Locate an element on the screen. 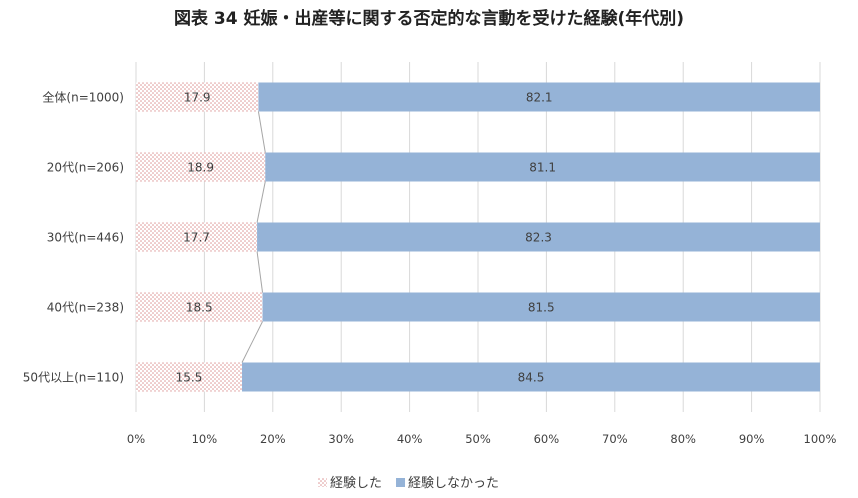  category-label: 全体(n=1000) is located at coordinates (83, 97).